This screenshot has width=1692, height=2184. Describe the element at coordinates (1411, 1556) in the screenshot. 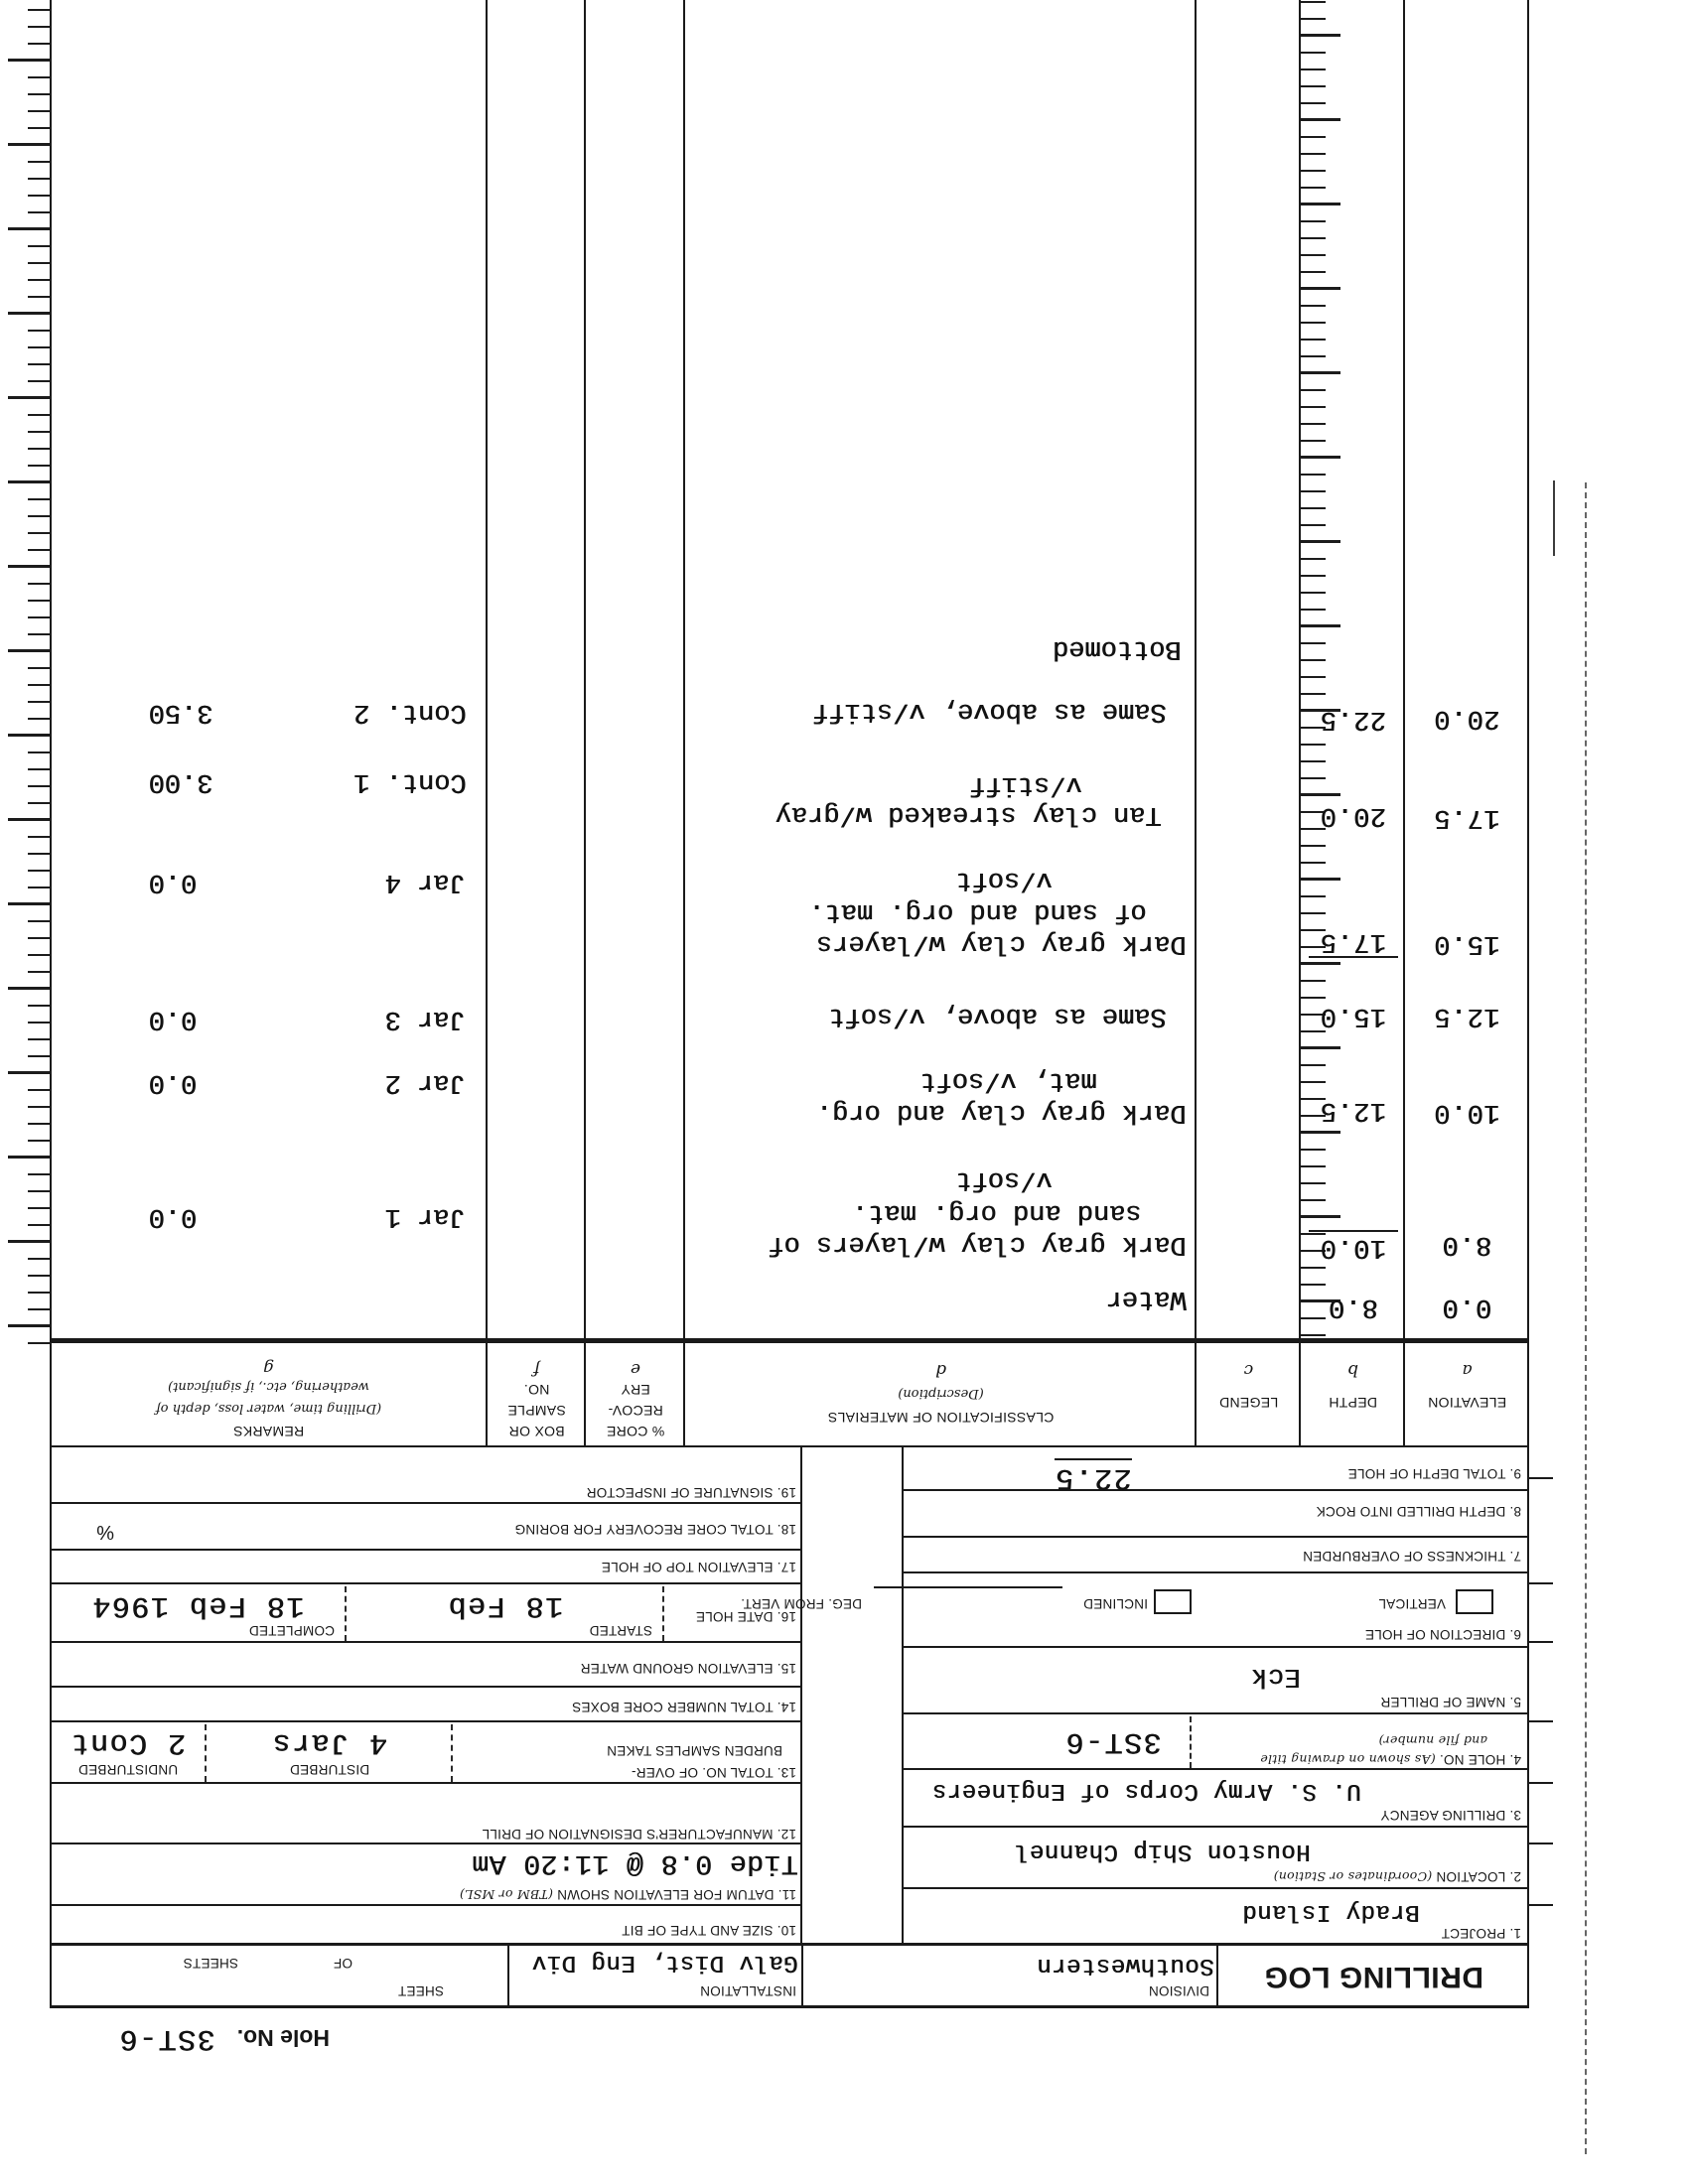

I see `overburden-thickness-label: 7. THICKNESS OF OVERBURDEN` at that location.